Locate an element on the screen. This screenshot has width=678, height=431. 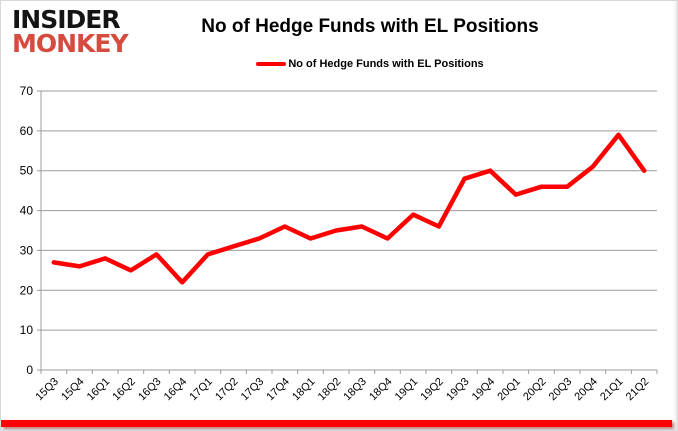
chart-title: No of Hedge Funds with EL Positions is located at coordinates (370, 26).